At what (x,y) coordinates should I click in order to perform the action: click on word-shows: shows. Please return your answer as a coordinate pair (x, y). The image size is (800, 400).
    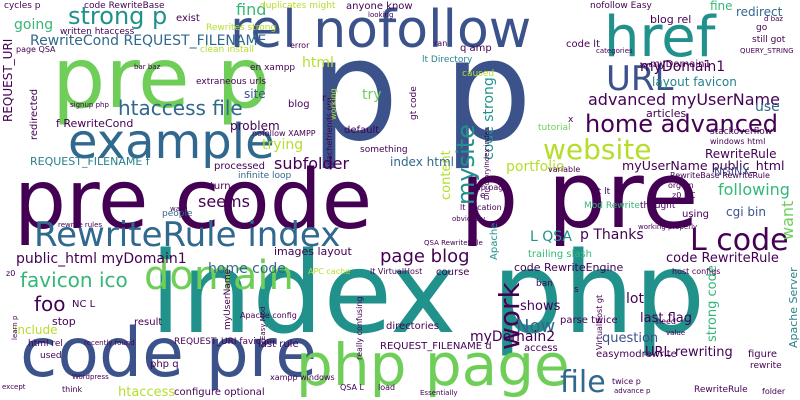
    Looking at the image, I should click on (540, 306).